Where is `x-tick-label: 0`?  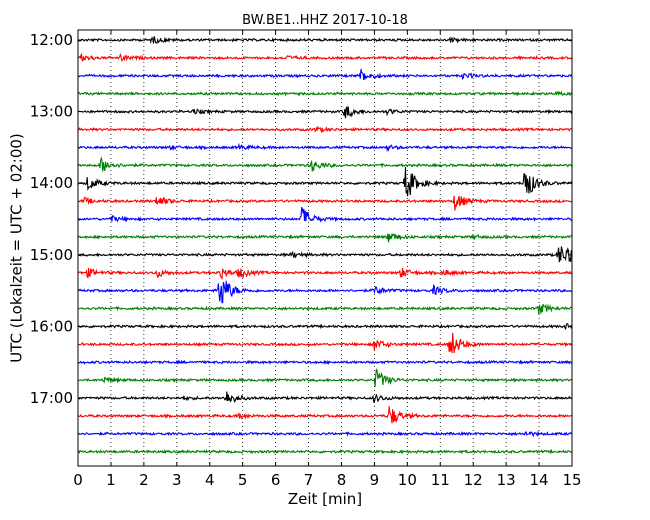
x-tick-label: 0 is located at coordinates (78, 480).